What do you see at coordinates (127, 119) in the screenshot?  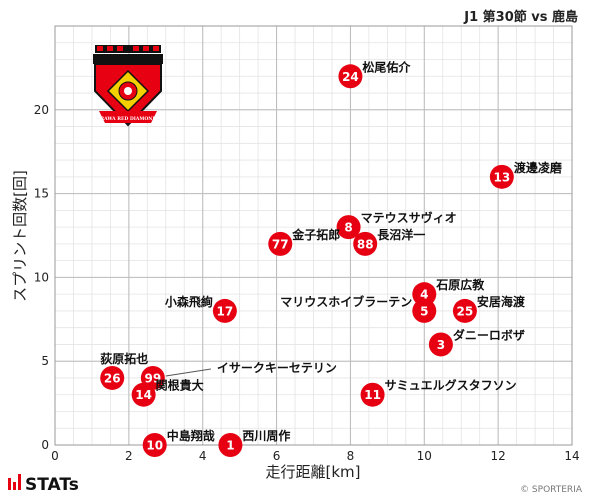 I see `logo-text: URAWA RED DIAMONDS` at bounding box center [127, 119].